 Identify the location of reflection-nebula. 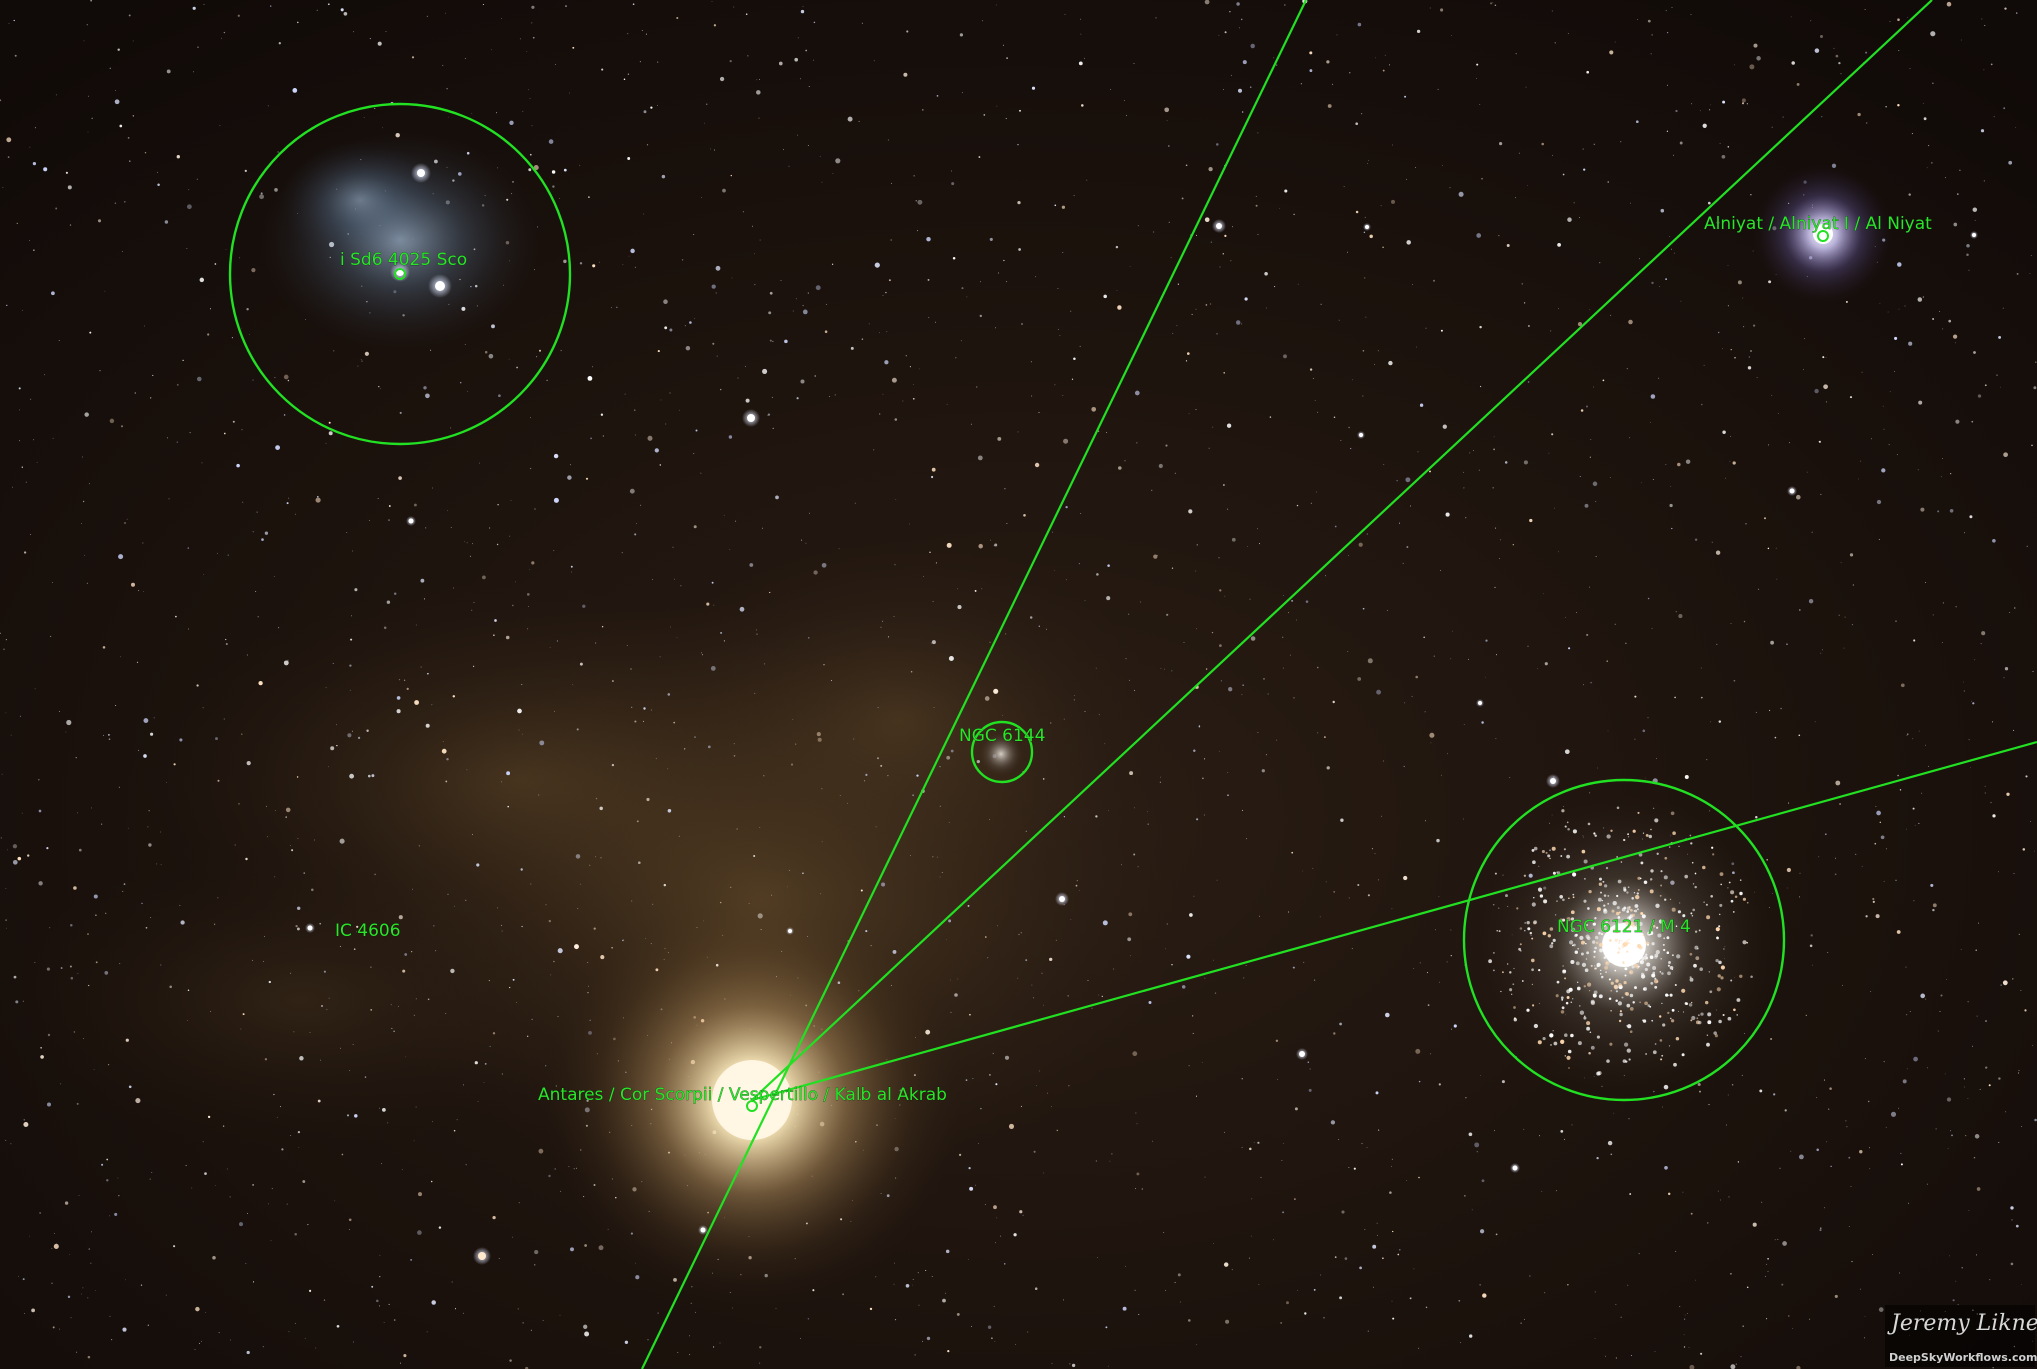
(400, 240).